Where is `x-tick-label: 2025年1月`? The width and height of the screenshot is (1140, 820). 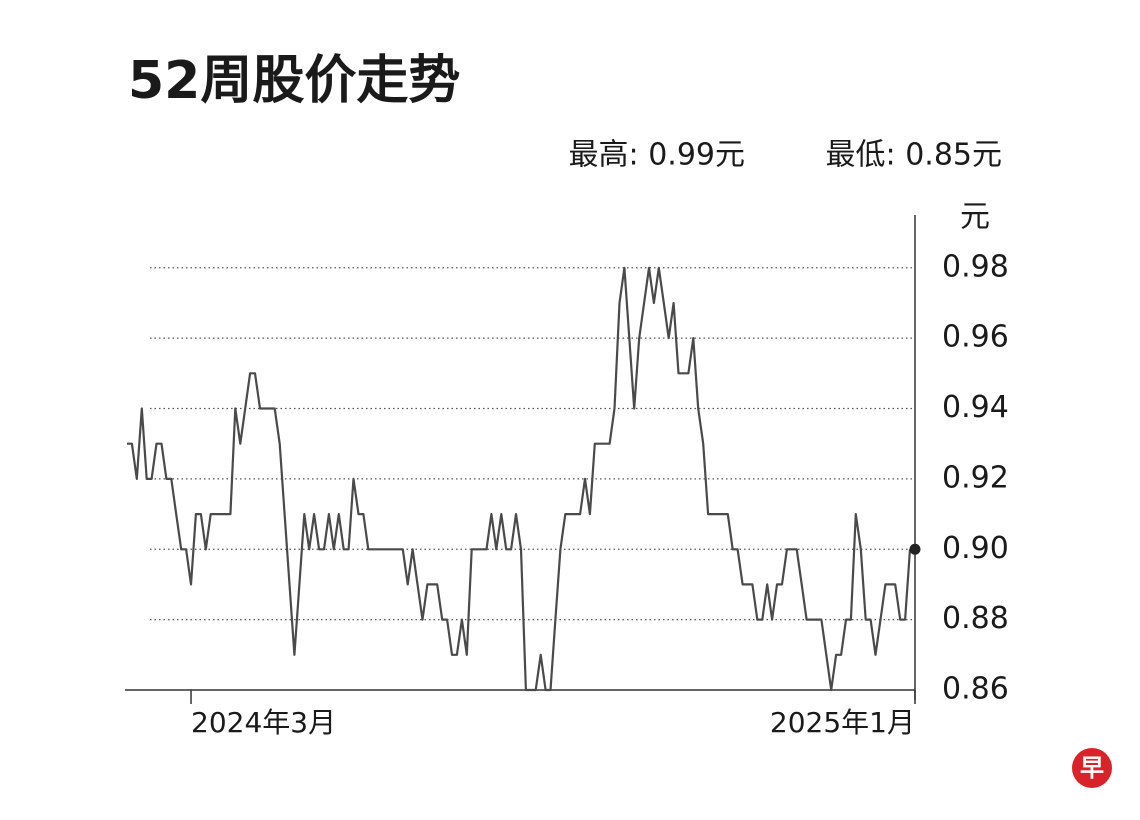
x-tick-label: 2025年1月 is located at coordinates (842, 722).